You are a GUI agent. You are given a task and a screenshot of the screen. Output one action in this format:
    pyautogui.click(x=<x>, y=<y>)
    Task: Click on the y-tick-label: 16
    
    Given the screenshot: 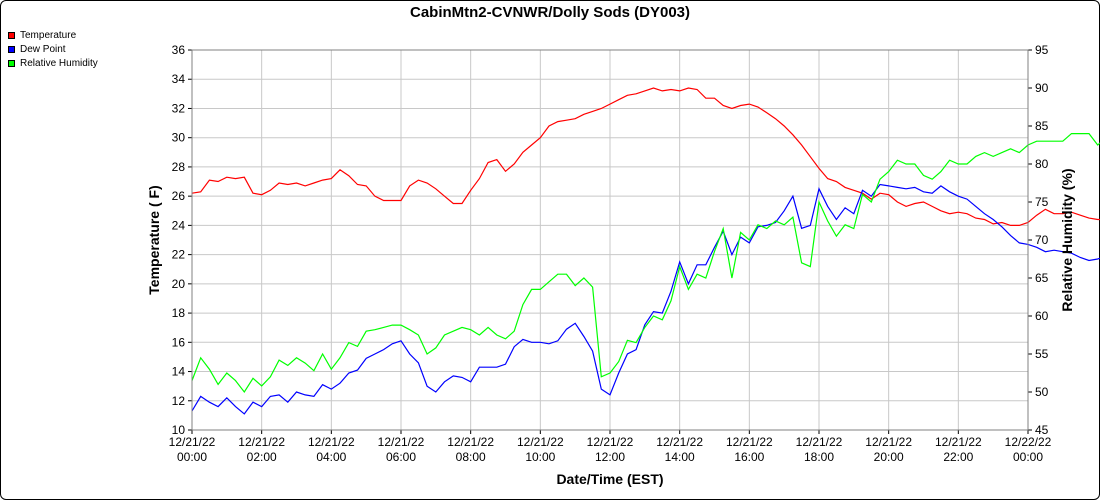 What is the action you would take?
    pyautogui.click(x=179, y=342)
    